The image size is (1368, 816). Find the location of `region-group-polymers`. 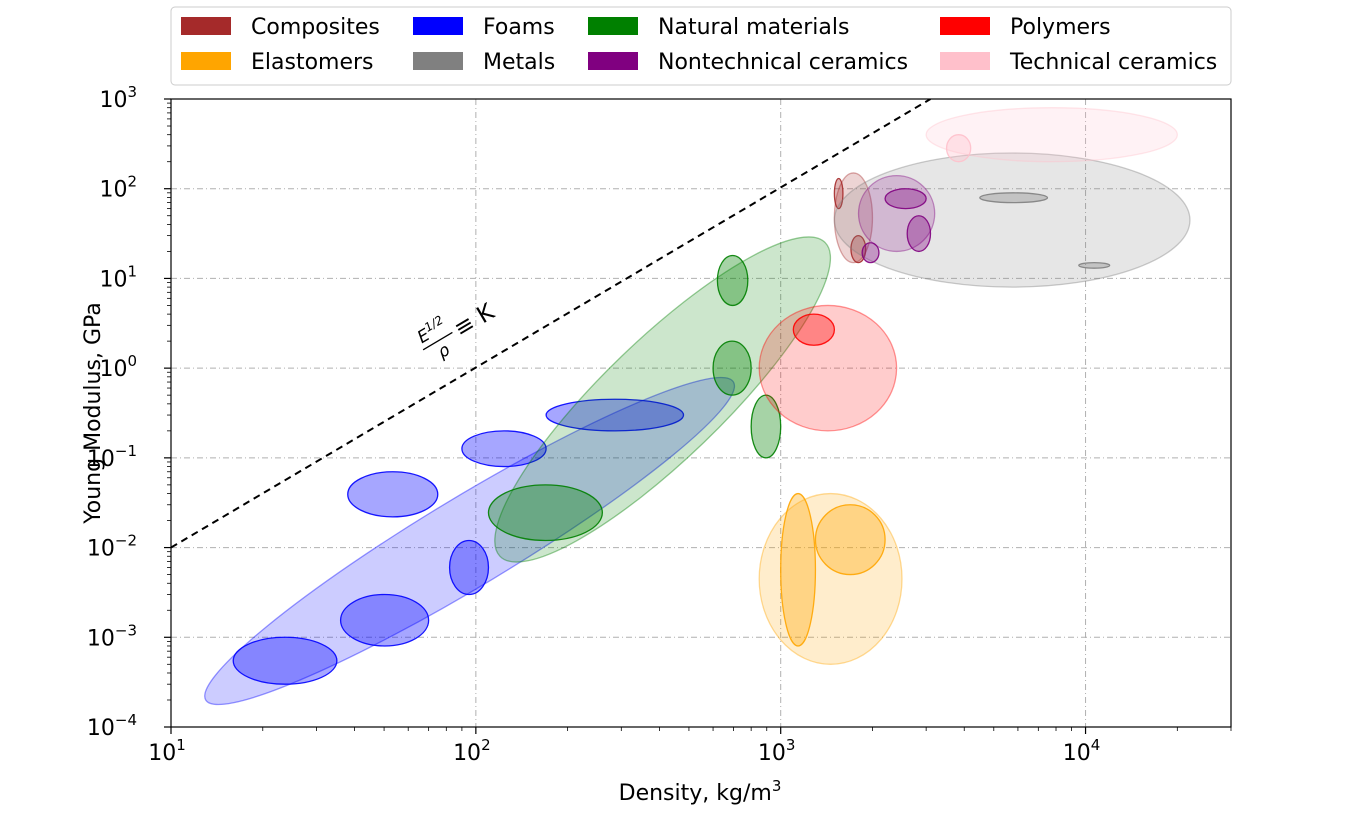

region-group-polymers is located at coordinates (828, 368).